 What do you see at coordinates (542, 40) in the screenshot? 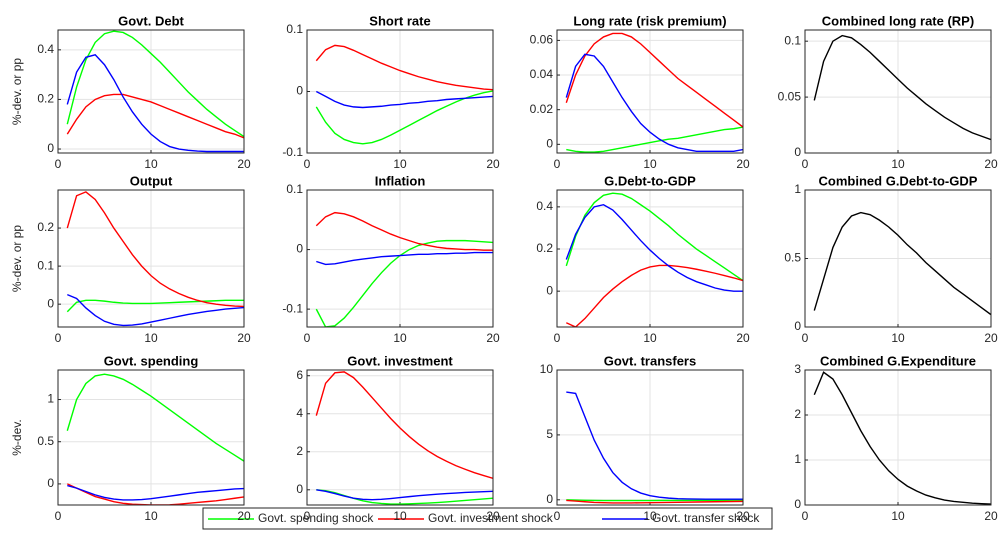
I see `y-tick-label: 0.06` at bounding box center [542, 40].